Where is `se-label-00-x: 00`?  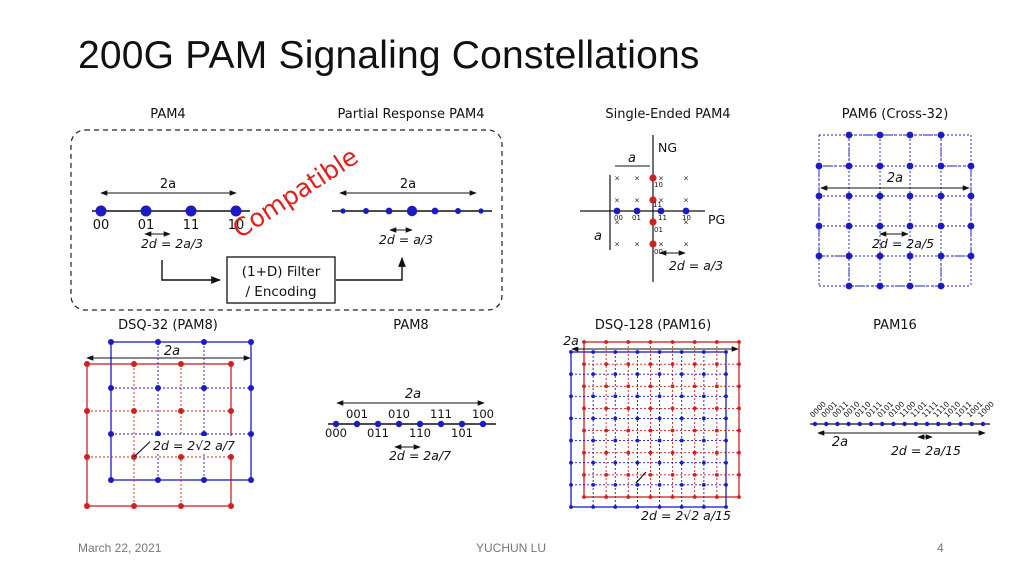 se-label-00-x: 00 is located at coordinates (618, 218).